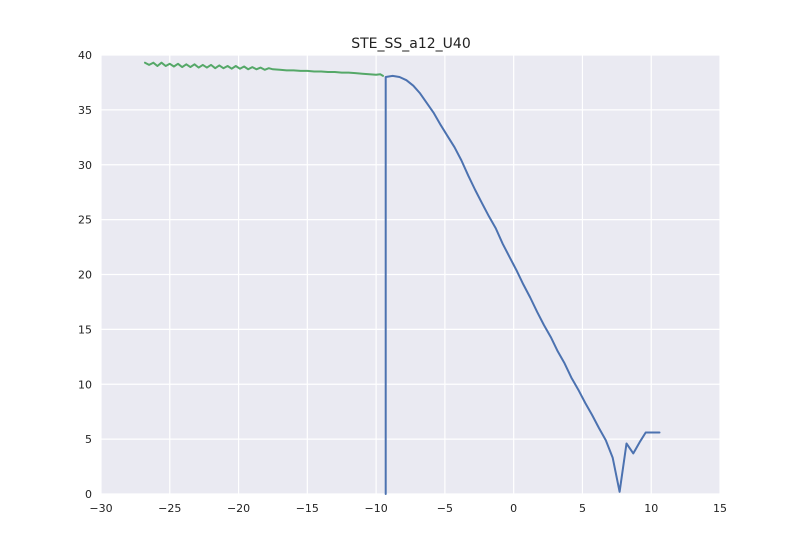 The height and width of the screenshot is (550, 800). I want to click on x-tick-label: −25, so click(169, 508).